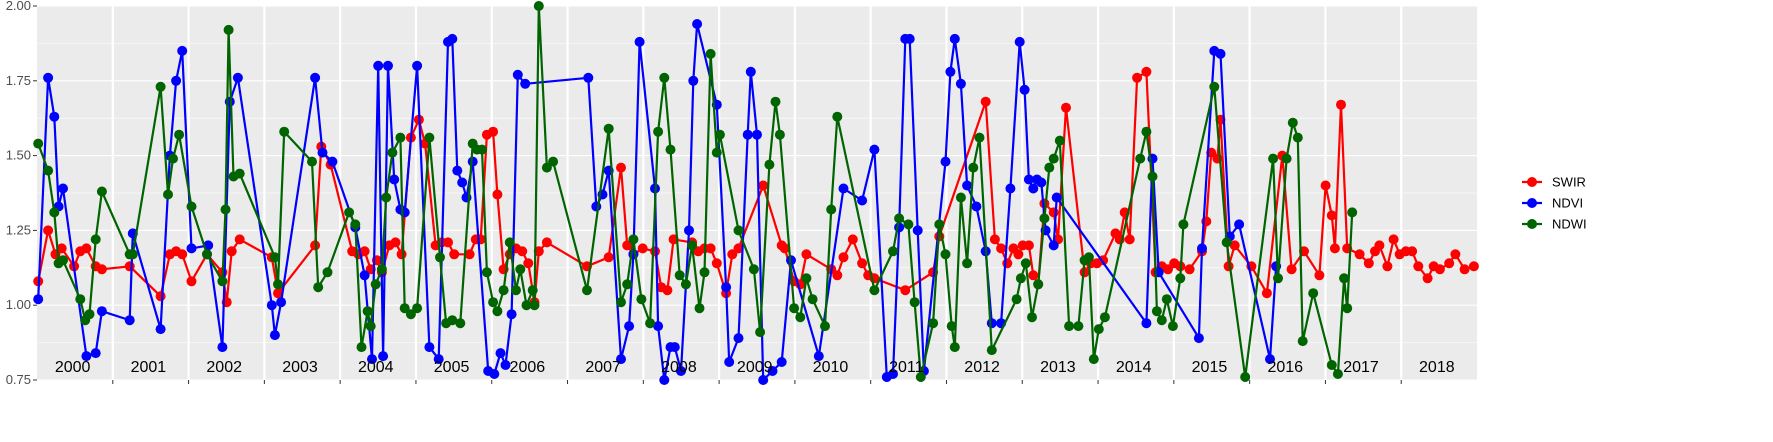  Describe the element at coordinates (1532, 224) in the screenshot. I see `legend-key-point-ndwi` at that location.